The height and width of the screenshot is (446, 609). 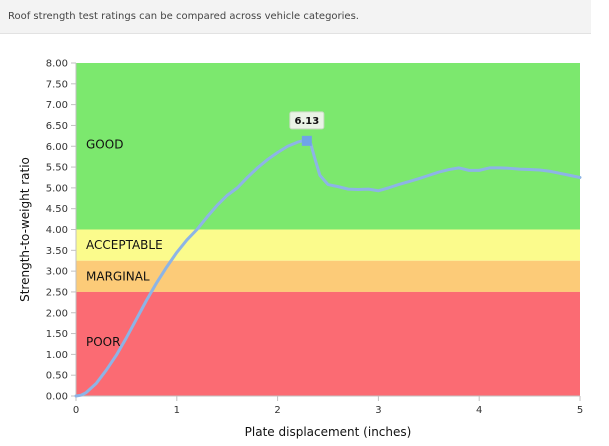 What do you see at coordinates (57, 64) in the screenshot?
I see `y-tick-label: 8.00` at bounding box center [57, 64].